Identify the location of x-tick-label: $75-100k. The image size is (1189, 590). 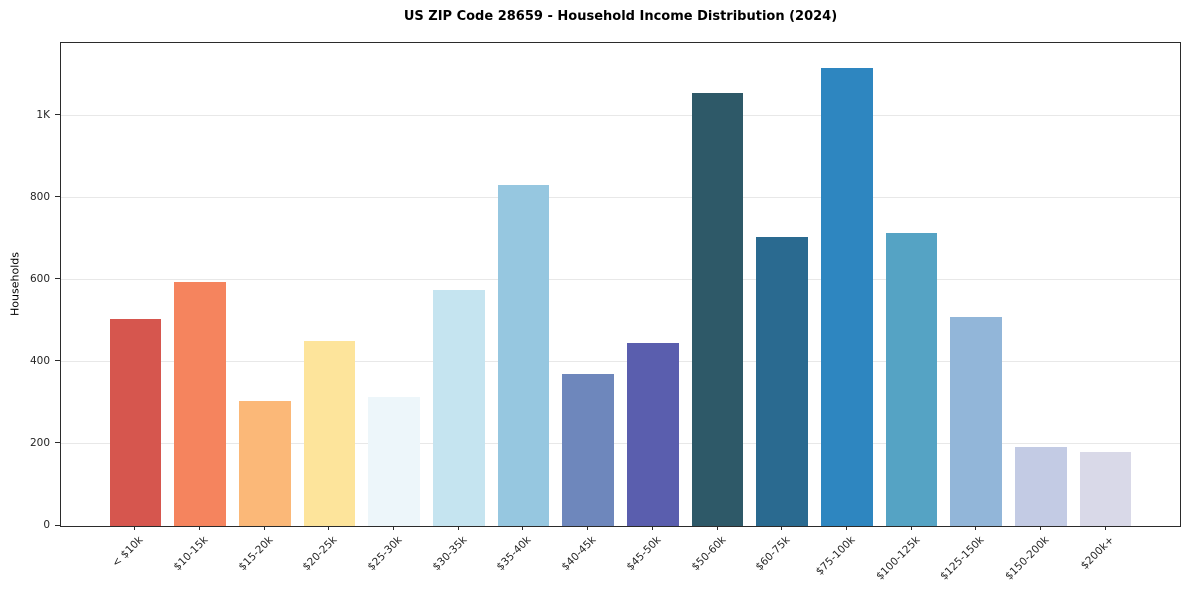
(835, 556).